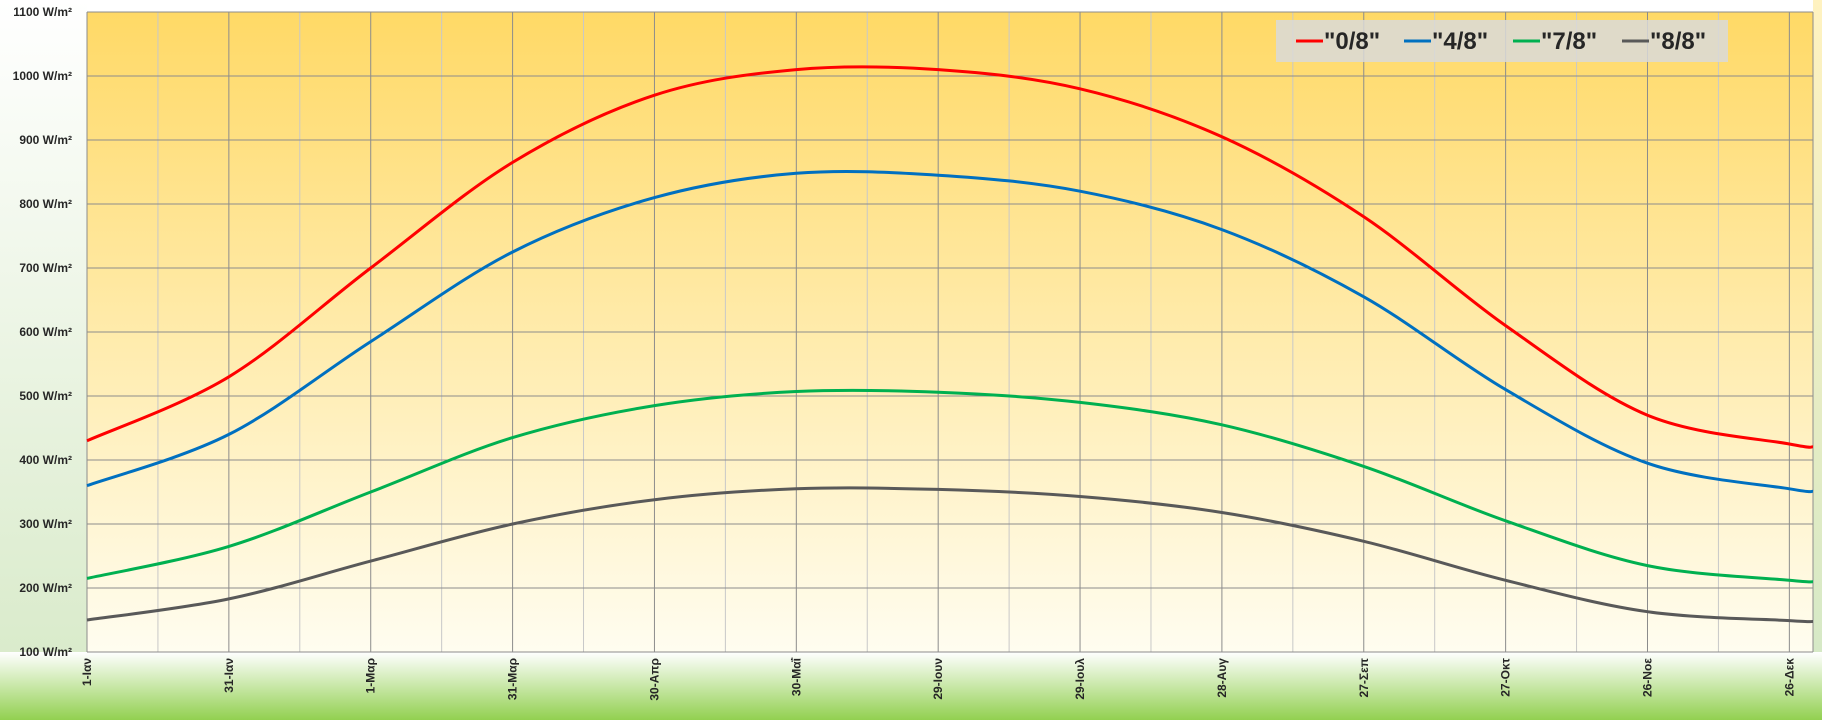 The height and width of the screenshot is (720, 1822). What do you see at coordinates (229, 675) in the screenshot?
I see `x-tick-label: 31-Ιαν` at bounding box center [229, 675].